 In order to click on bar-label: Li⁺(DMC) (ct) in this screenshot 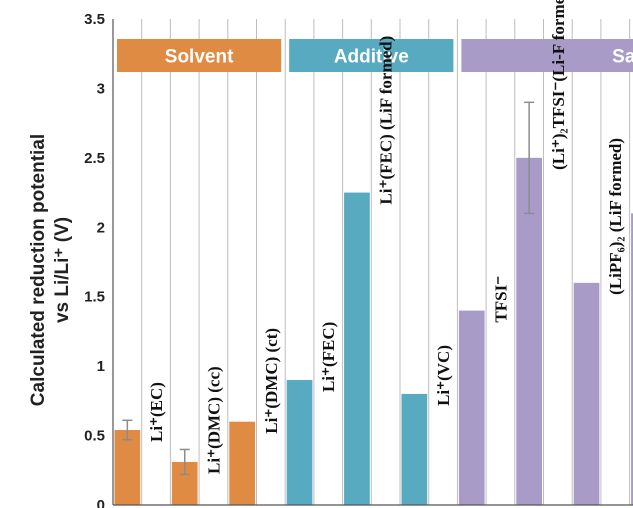, I will do `click(271, 381)`.